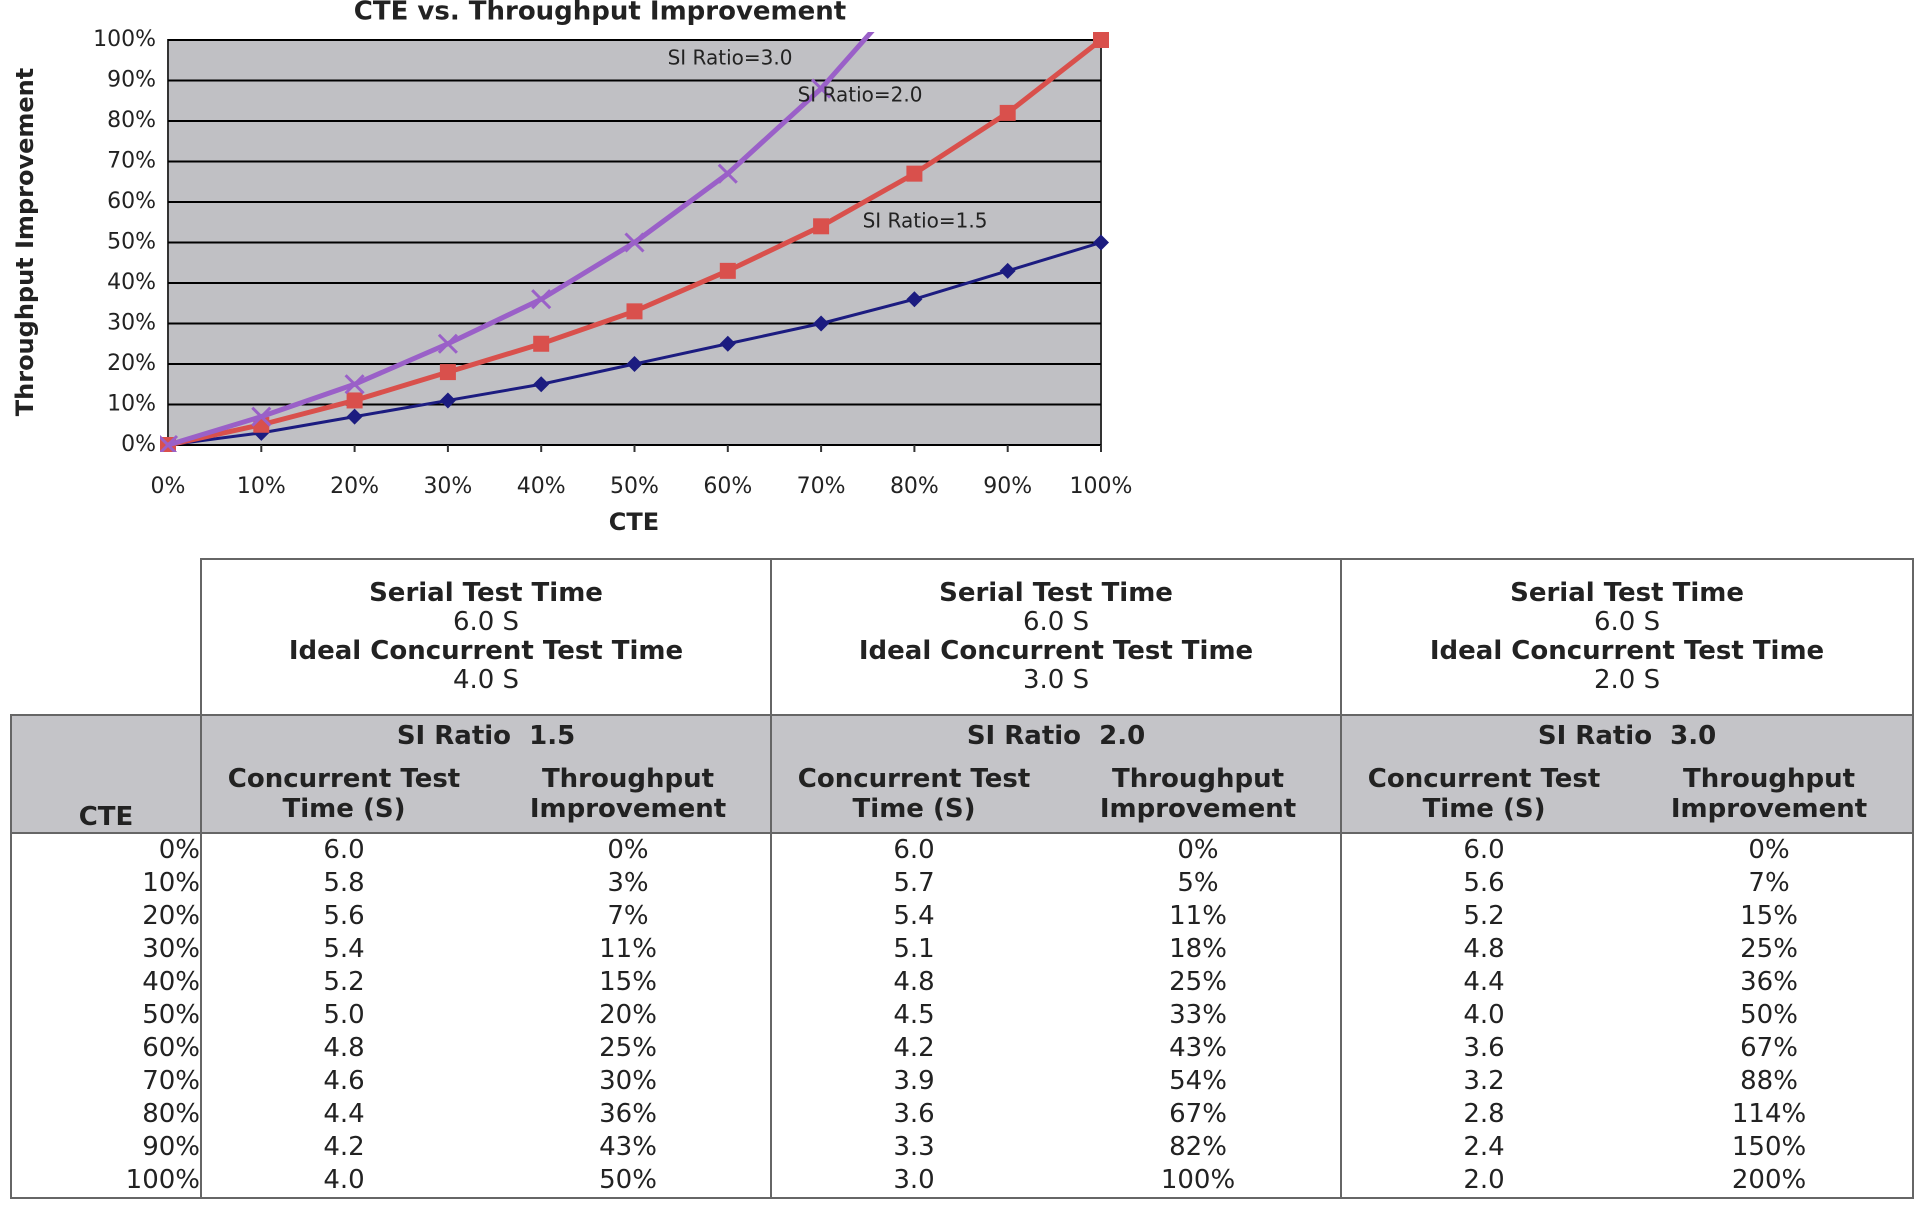  Describe the element at coordinates (106, 1181) in the screenshot. I see `cte-cell: 100%` at that location.